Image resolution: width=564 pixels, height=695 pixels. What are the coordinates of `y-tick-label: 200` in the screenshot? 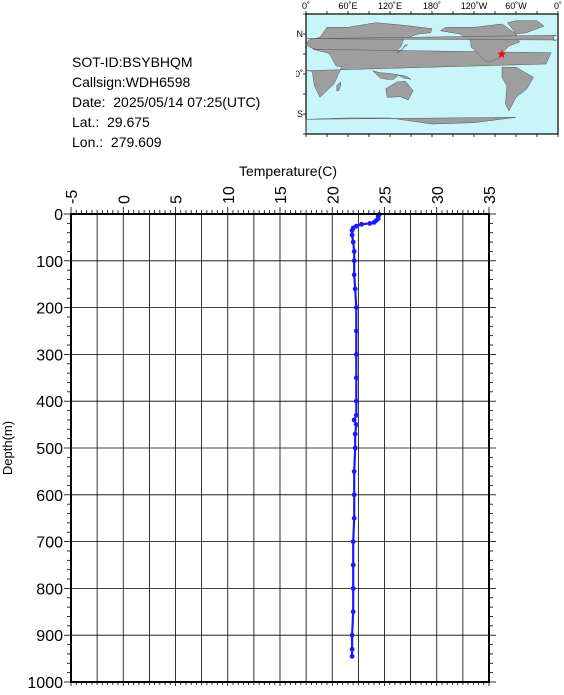 It's located at (49, 309).